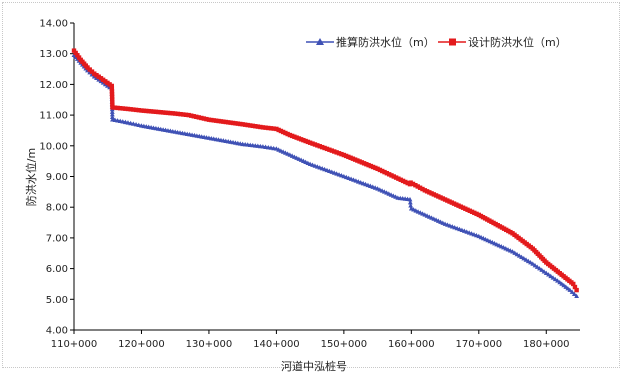  What do you see at coordinates (517, 42) in the screenshot?
I see `legend-label-series-2: 设计防洪水位（m）` at bounding box center [517, 42].